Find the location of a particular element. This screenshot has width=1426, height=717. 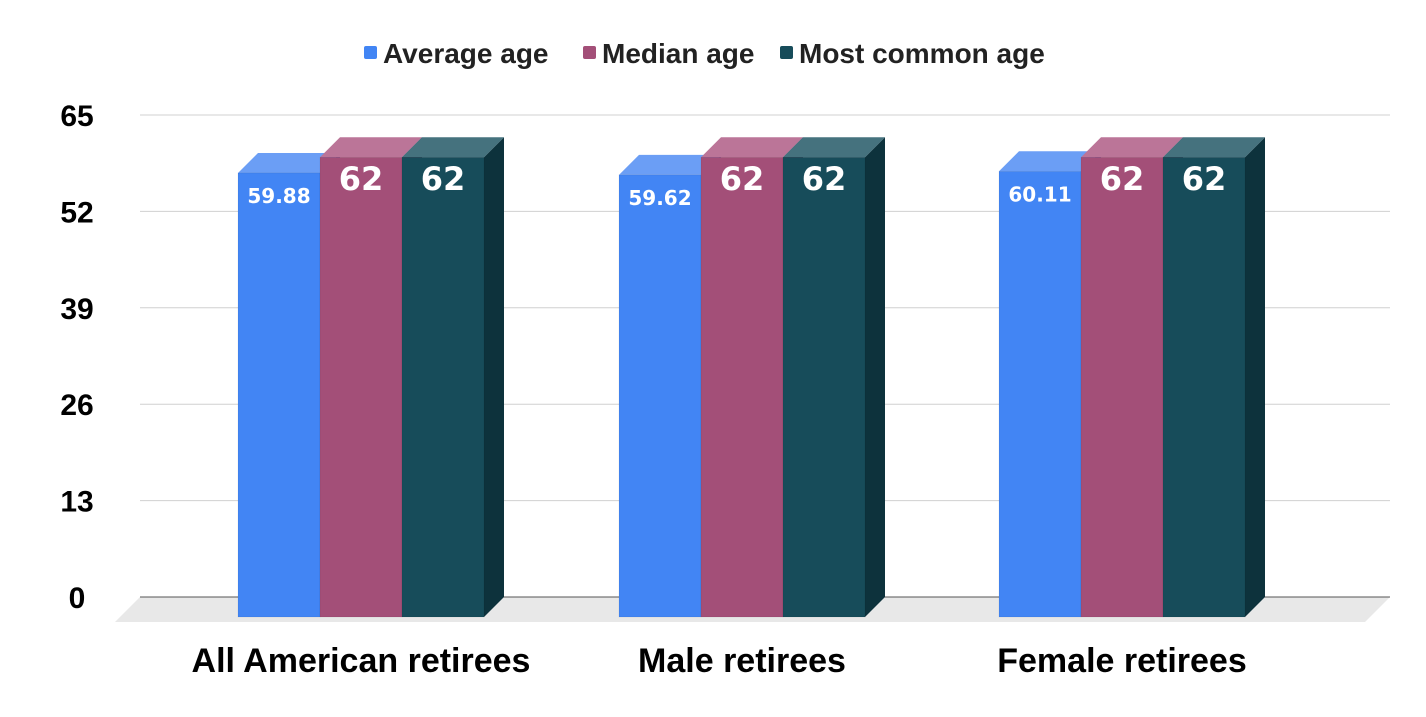

legend-item: Most common age is located at coordinates (912, 53).